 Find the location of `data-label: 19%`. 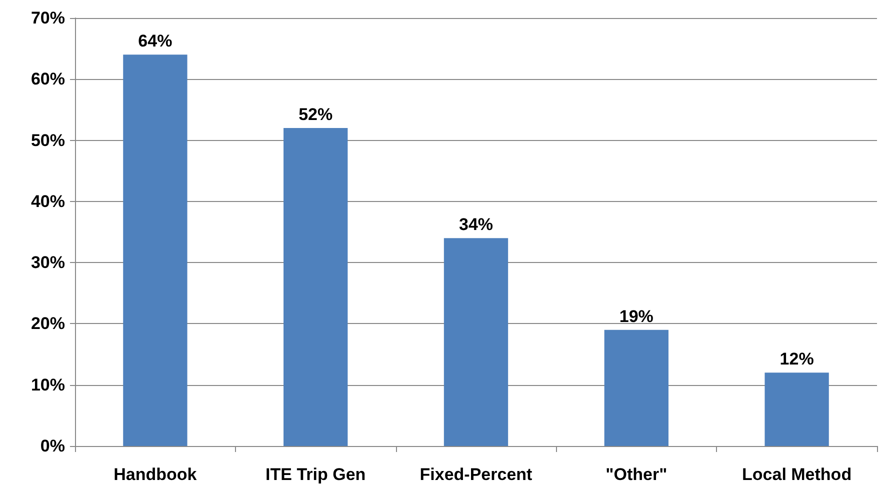

data-label: 19% is located at coordinates (636, 316).